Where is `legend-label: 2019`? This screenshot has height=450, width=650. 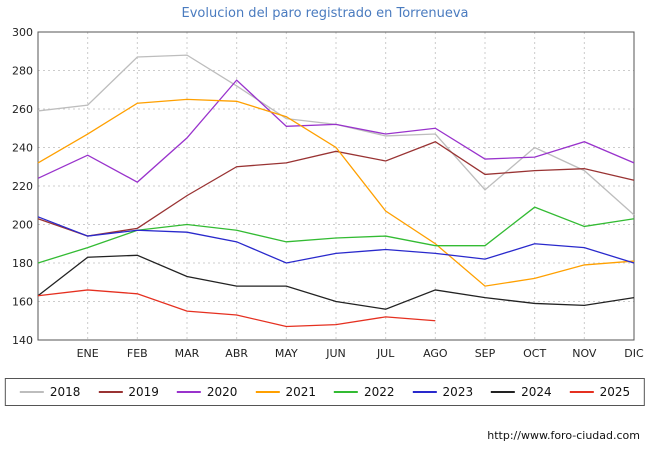 legend-label: 2019 is located at coordinates (143, 392).